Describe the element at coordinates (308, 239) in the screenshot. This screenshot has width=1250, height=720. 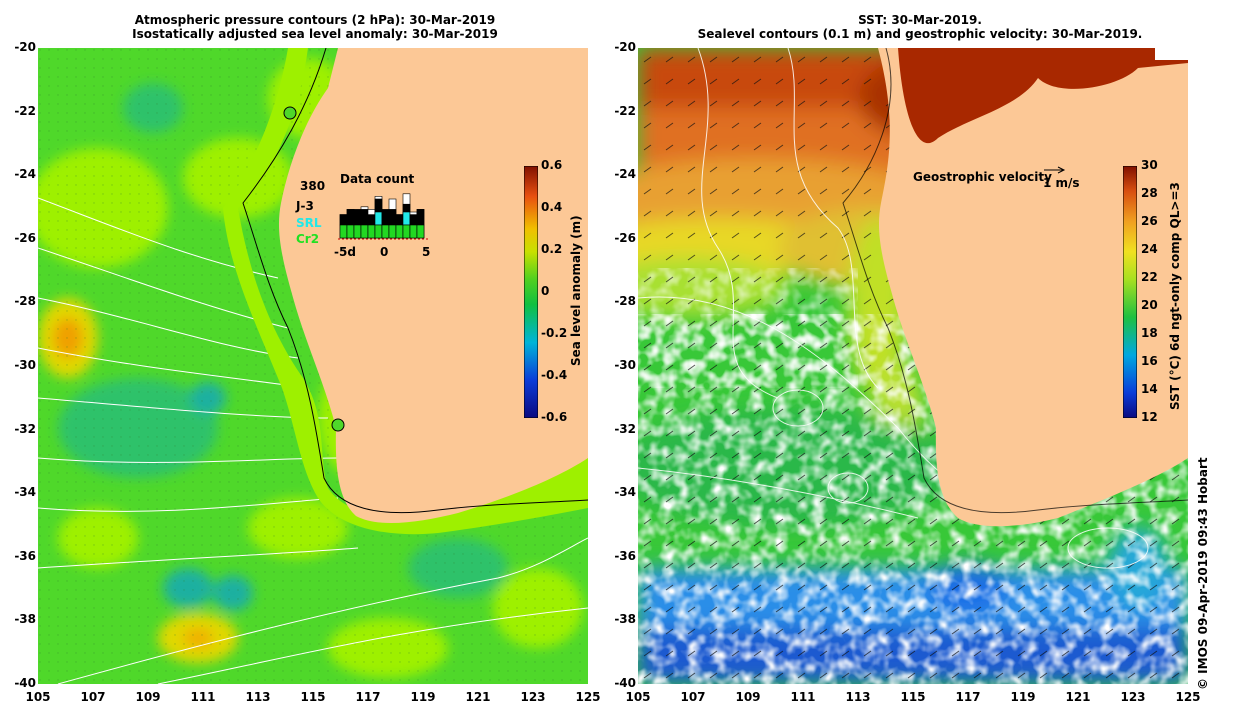
I see `data-count-cr2: Cr2` at that location.